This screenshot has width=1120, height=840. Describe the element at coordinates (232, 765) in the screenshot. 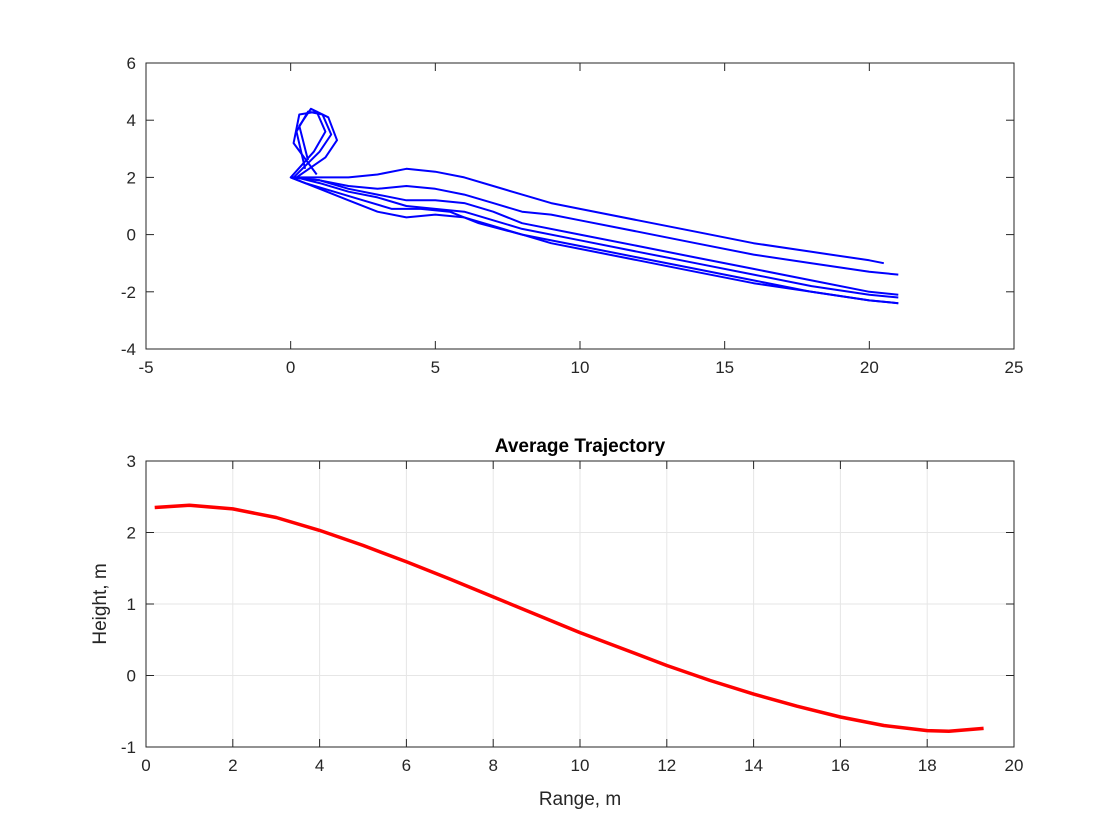

I see `x-tick-label: 2` at that location.